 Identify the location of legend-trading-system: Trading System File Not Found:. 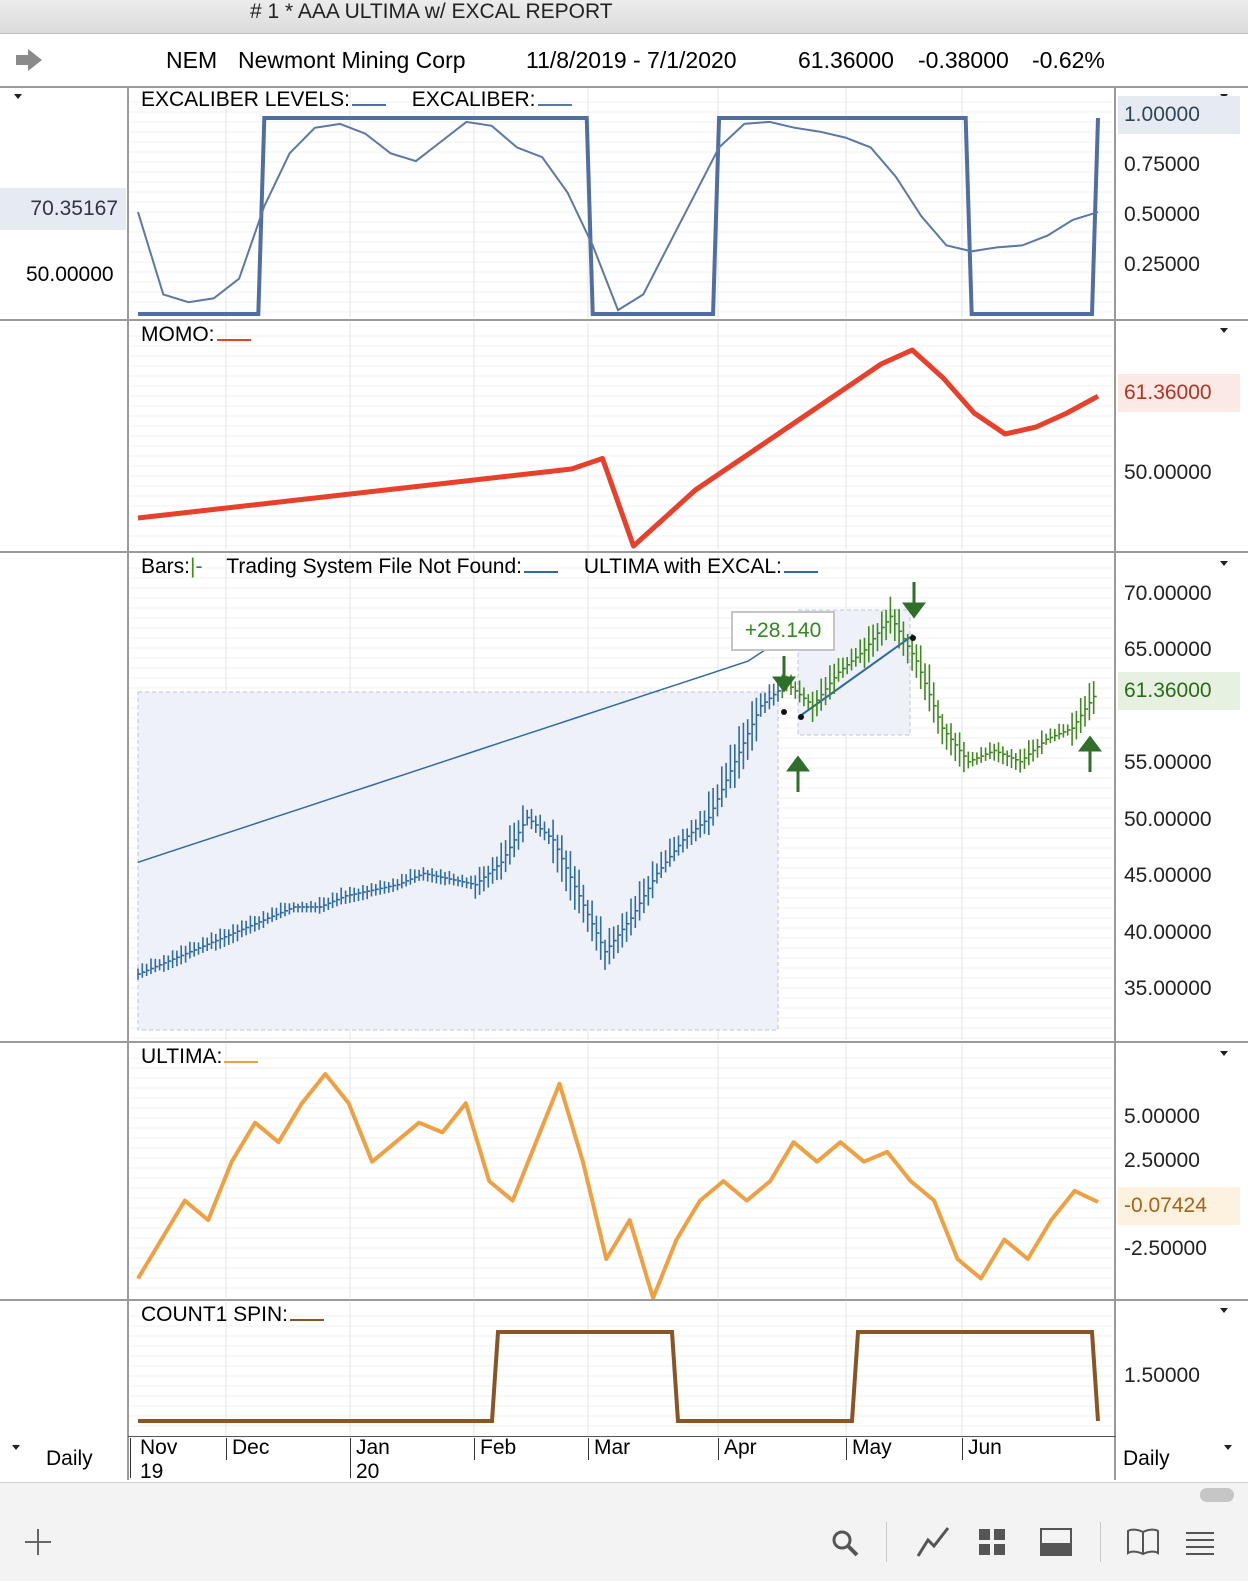
(374, 566).